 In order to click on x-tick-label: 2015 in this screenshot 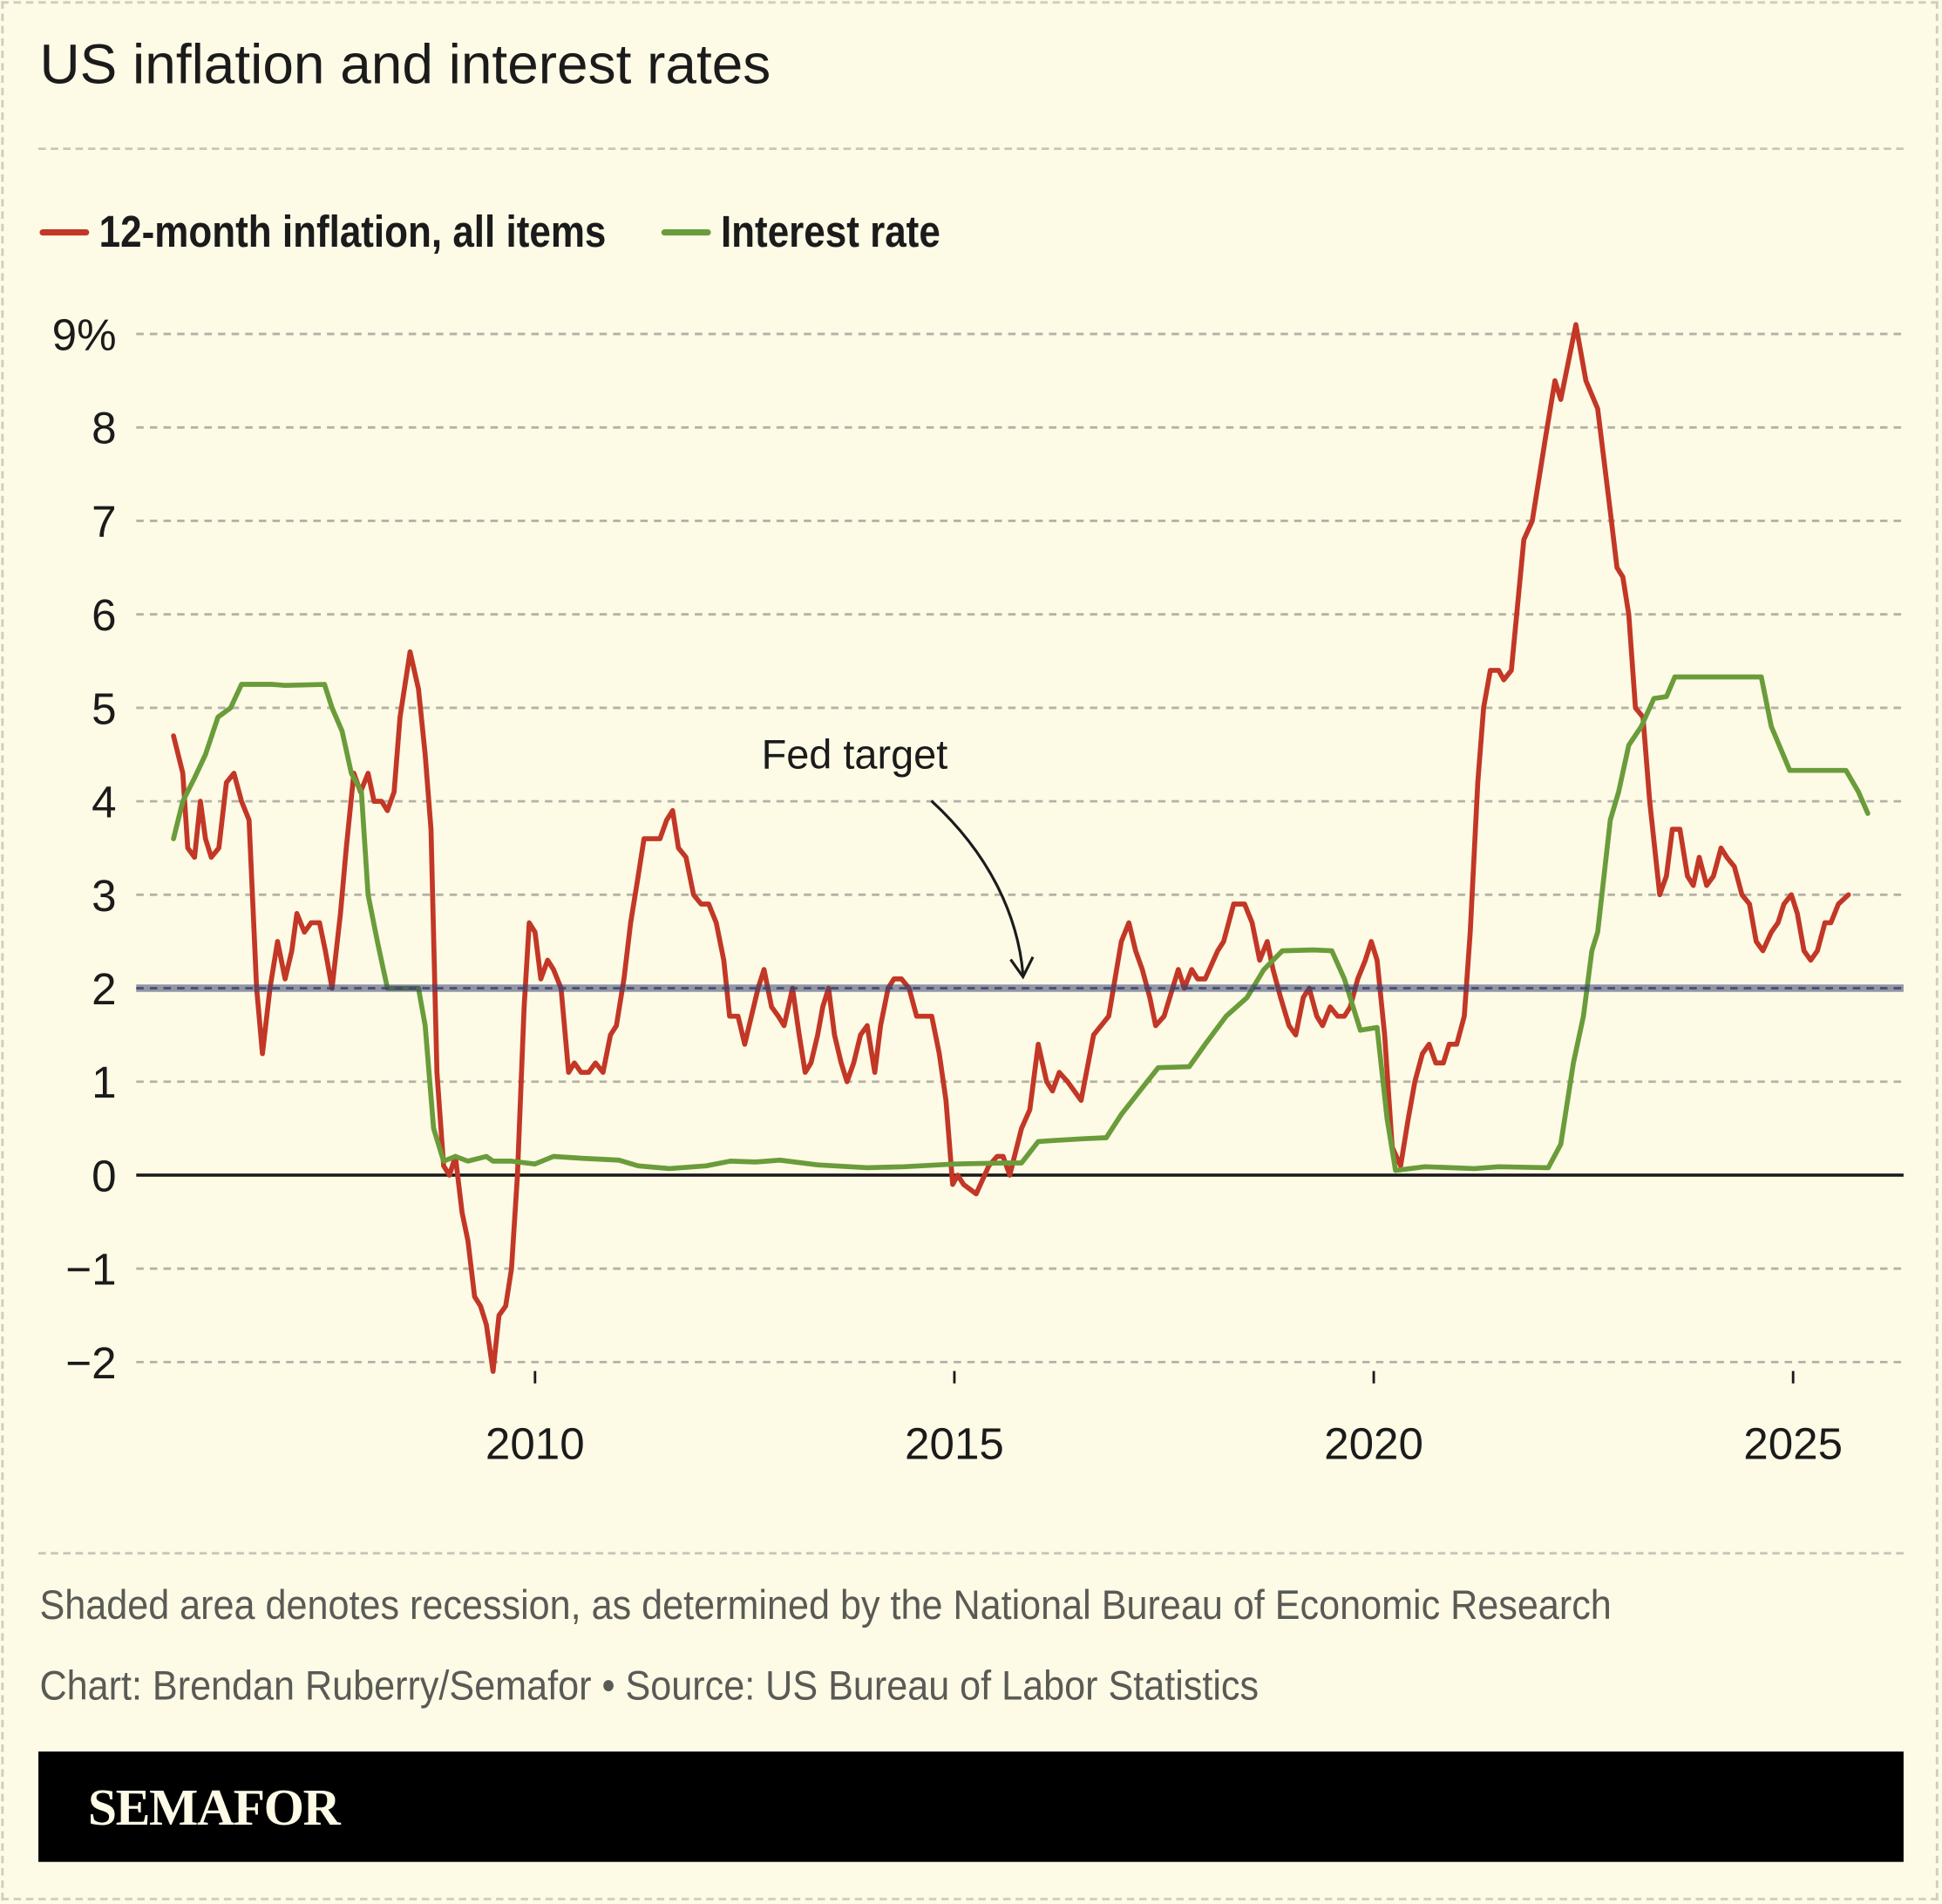, I will do `click(954, 1444)`.